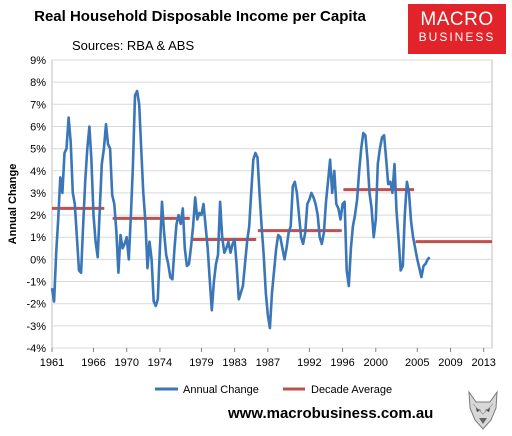 The height and width of the screenshot is (436, 512). Describe the element at coordinates (38, 172) in the screenshot. I see `y-tick-label: 4%` at that location.